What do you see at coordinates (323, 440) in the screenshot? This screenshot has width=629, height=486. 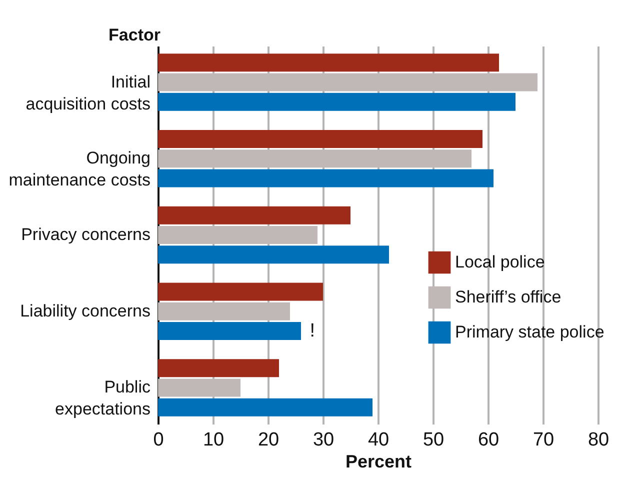 I see `x-tick-label: 30` at bounding box center [323, 440].